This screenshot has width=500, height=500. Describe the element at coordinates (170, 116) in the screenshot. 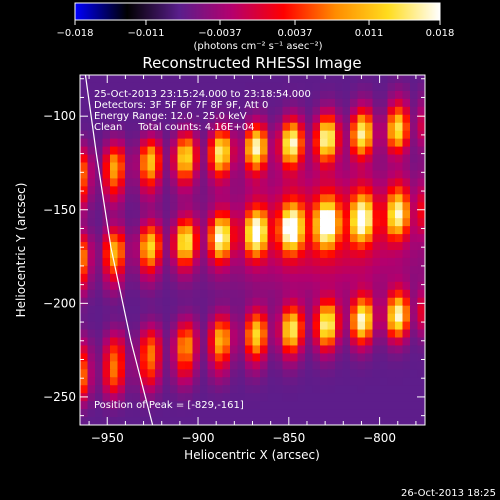

I see `energy-range-annotation: Energy Range: 12.0 - 25.0 keV` at that location.